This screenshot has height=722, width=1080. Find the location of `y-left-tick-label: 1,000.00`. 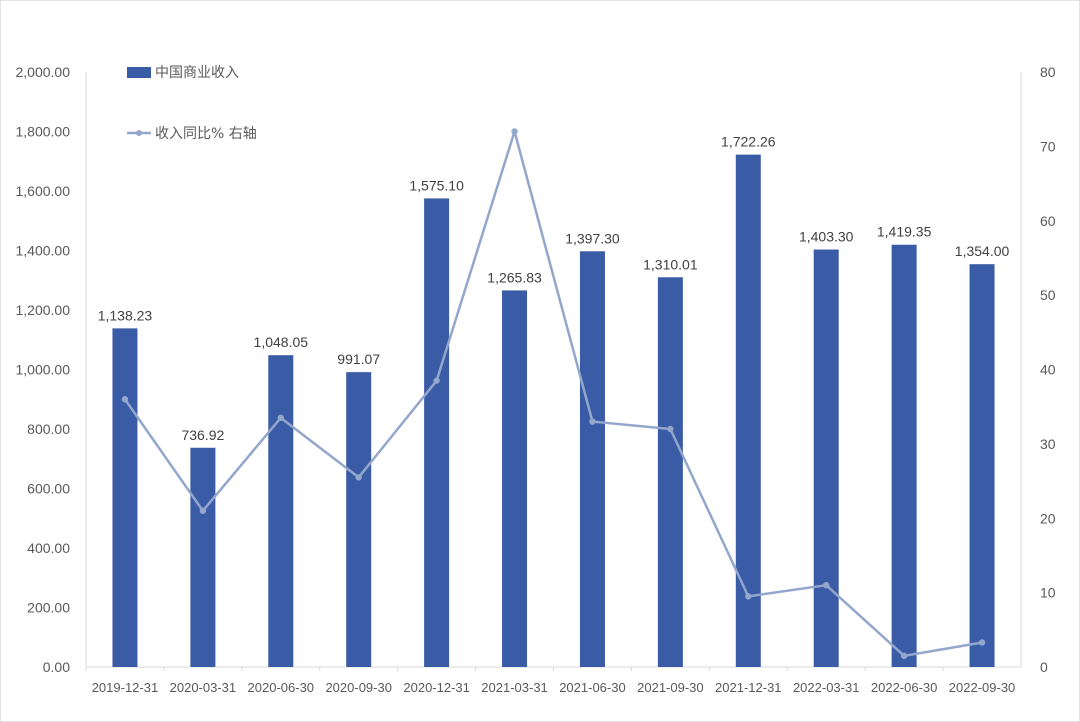

y-left-tick-label: 1,000.00 is located at coordinates (43, 370).